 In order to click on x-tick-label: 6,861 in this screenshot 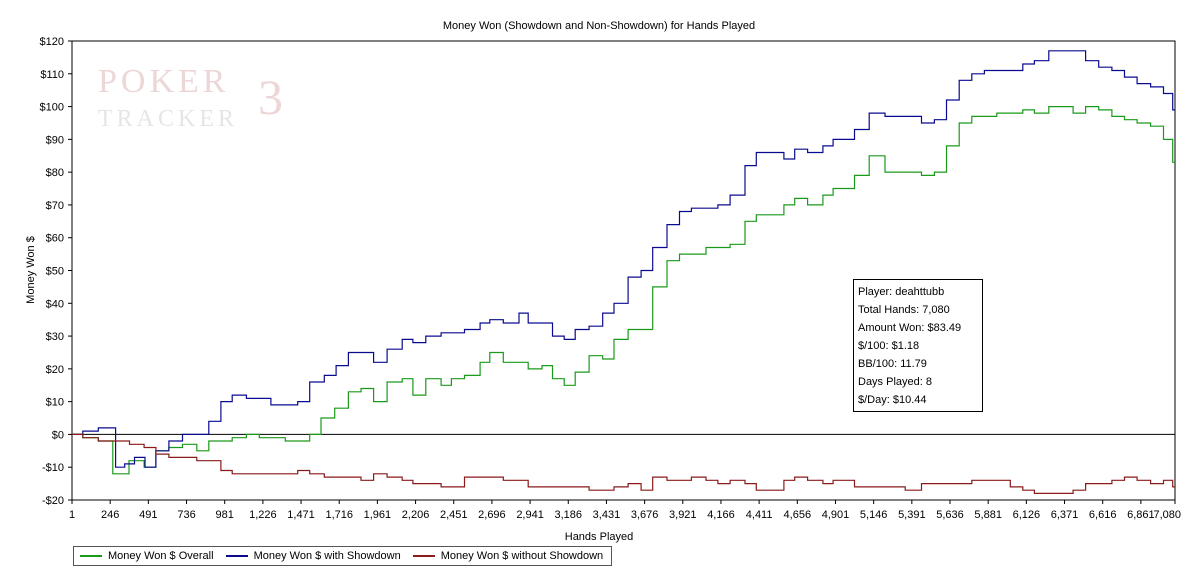, I will do `click(1141, 515)`.